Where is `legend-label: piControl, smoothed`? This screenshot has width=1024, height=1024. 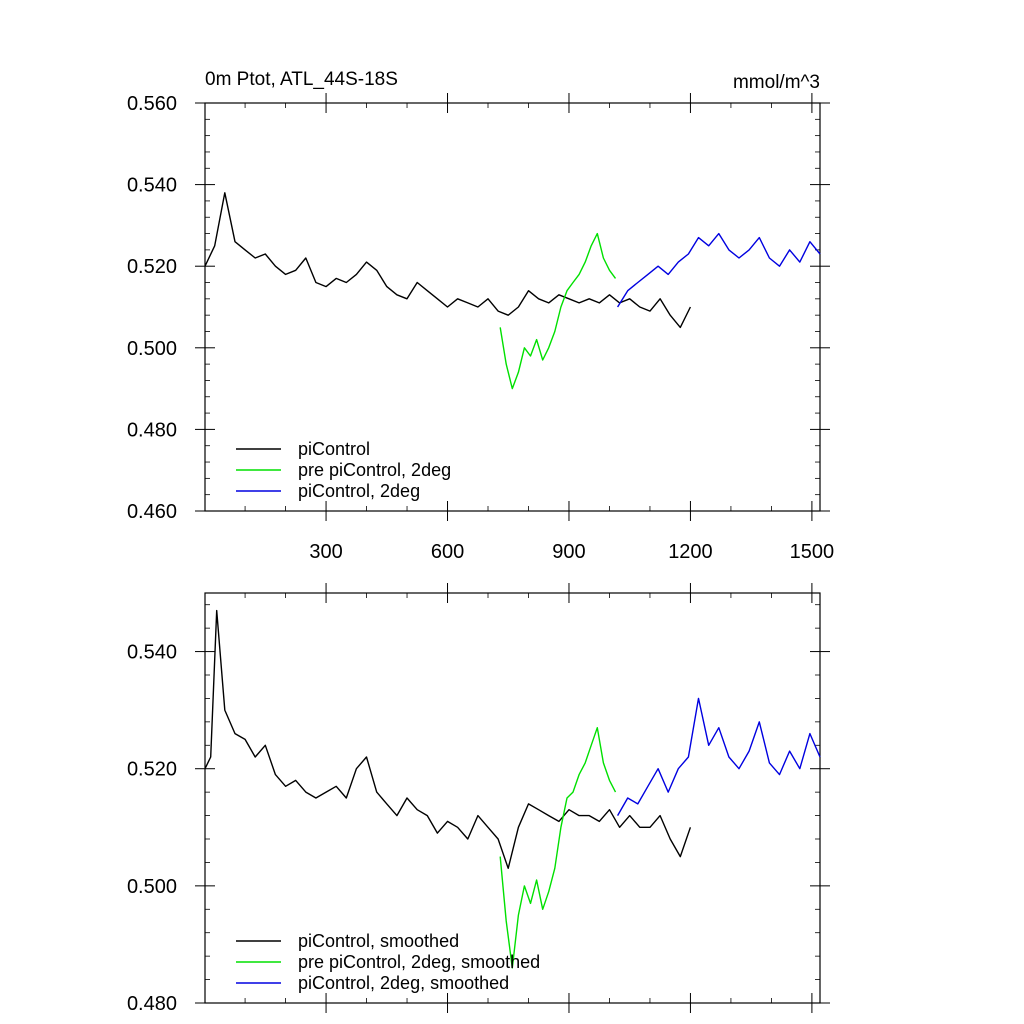
legend-label: piControl, smoothed is located at coordinates (378, 941).